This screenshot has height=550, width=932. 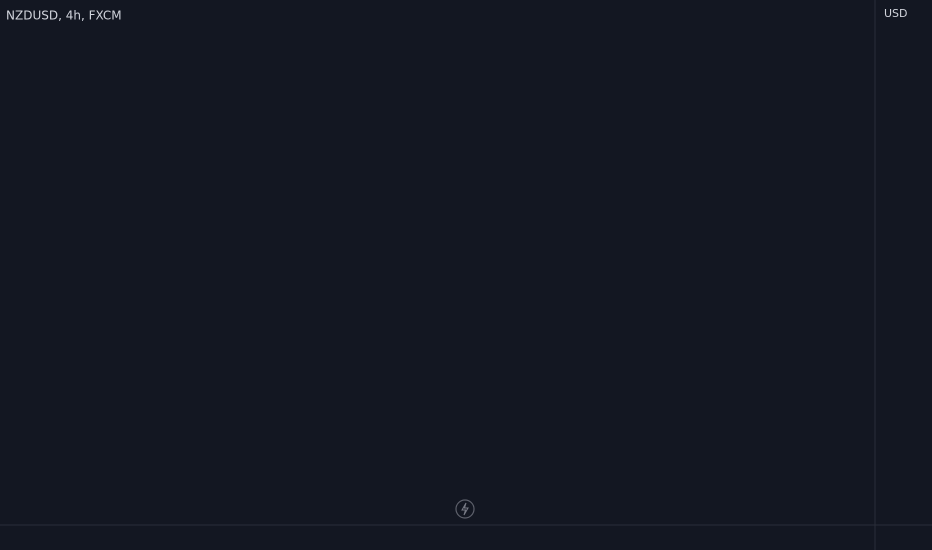 I want to click on time-axis-panel, so click(x=466, y=537).